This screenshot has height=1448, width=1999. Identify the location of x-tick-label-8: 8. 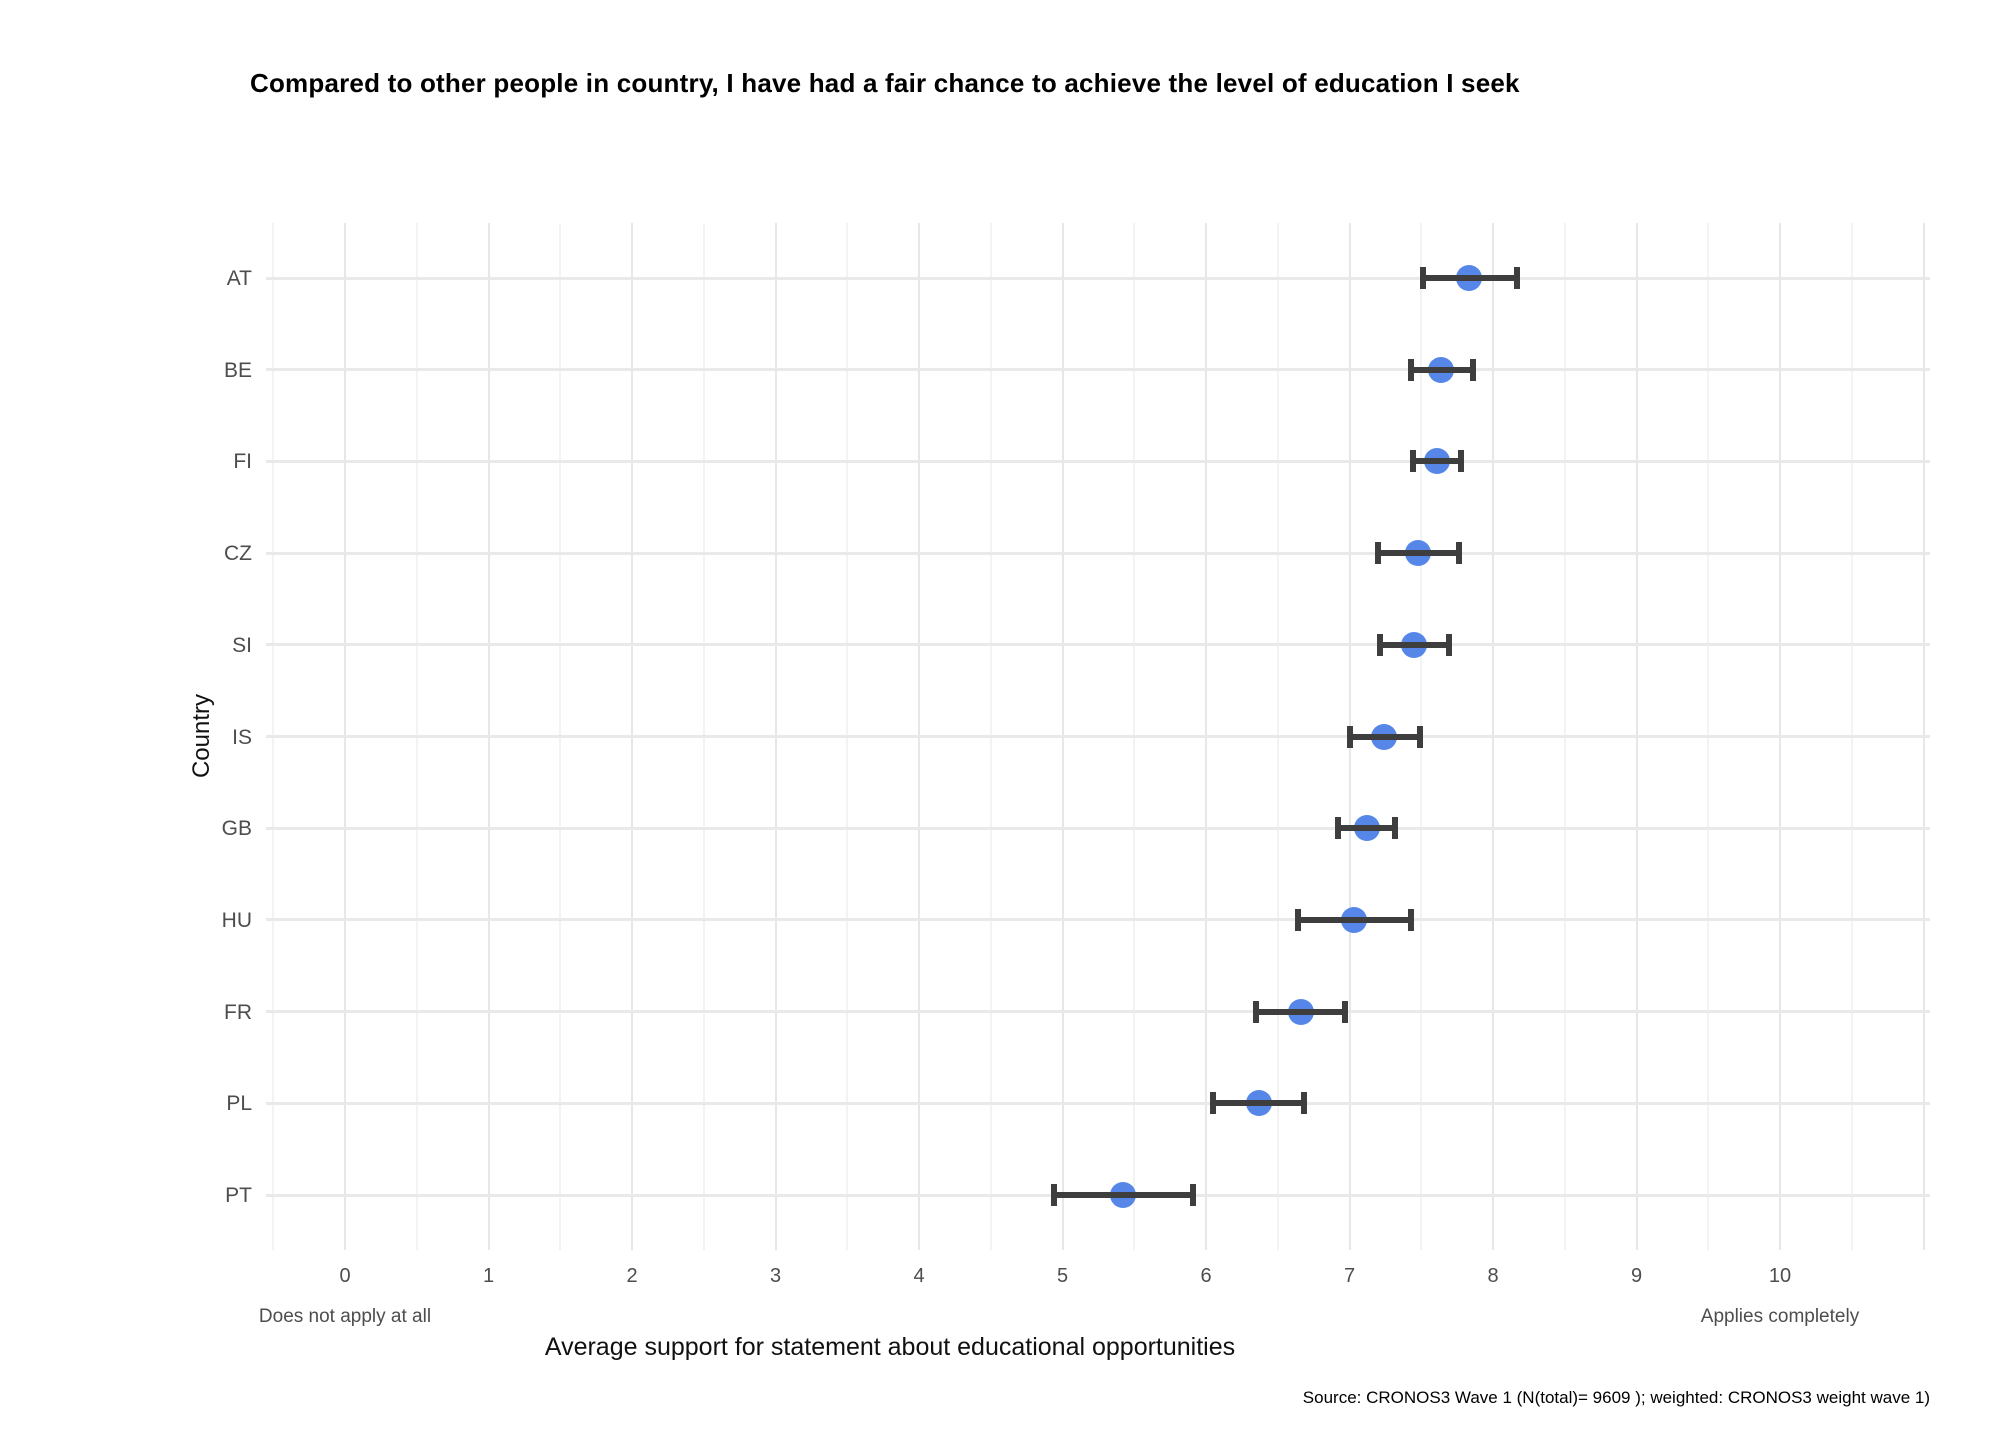
(1493, 1276).